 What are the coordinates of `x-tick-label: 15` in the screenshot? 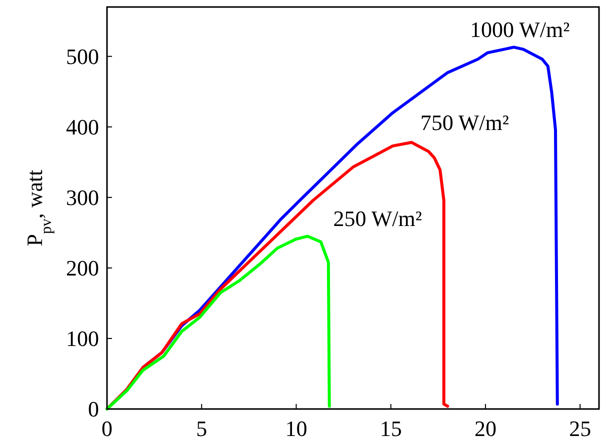 It's located at (391, 428).